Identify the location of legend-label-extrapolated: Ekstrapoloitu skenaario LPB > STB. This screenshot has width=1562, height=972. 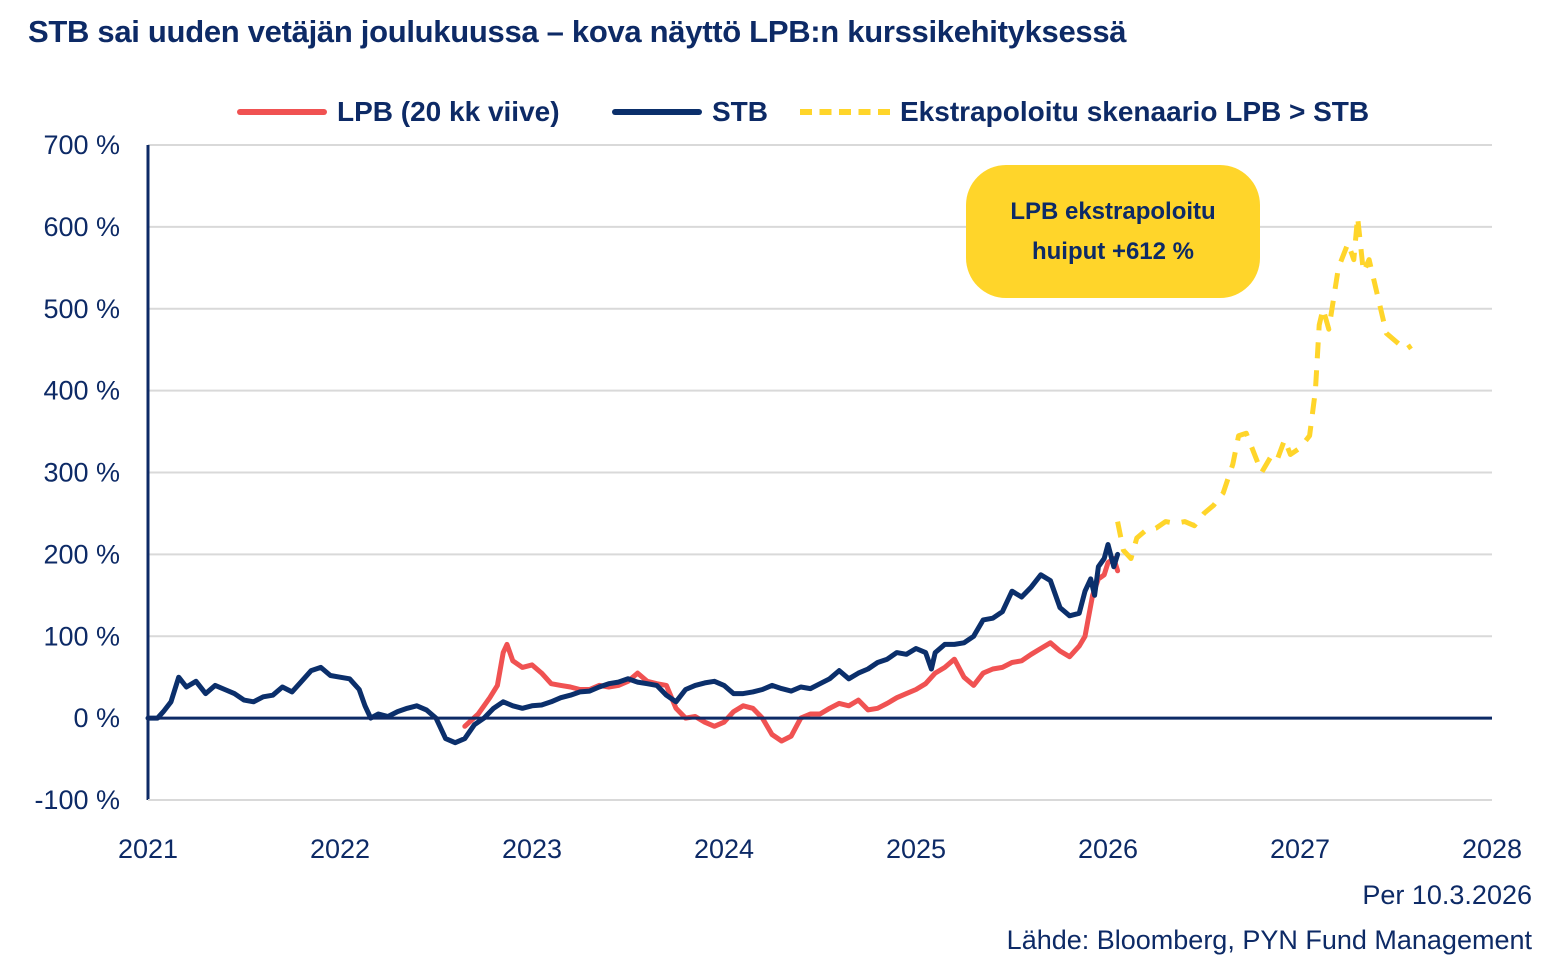
(1135, 111).